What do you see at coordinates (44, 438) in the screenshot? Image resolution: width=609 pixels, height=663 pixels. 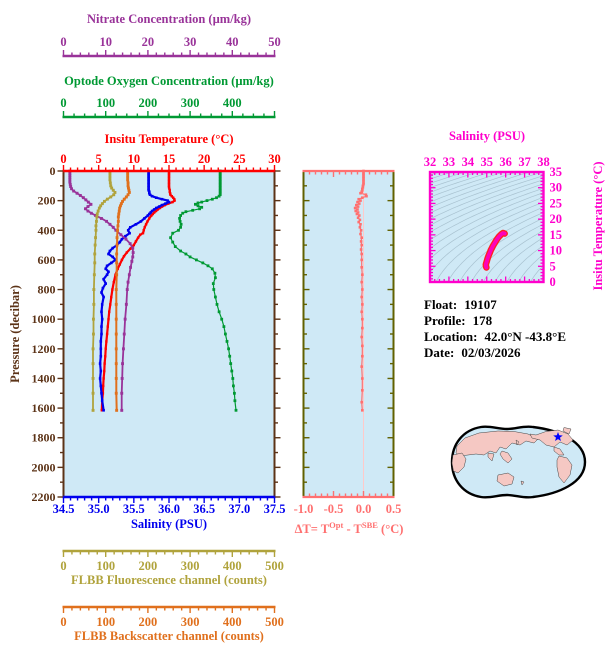 I see `svg-text: 1800` at bounding box center [44, 438].